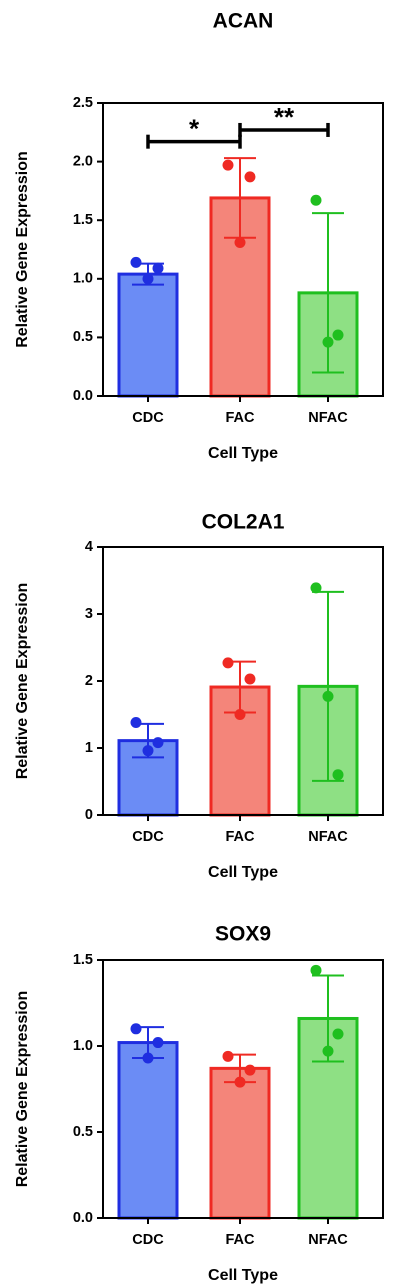  Describe the element at coordinates (89, 748) in the screenshot. I see `y-tick-label: 1` at that location.